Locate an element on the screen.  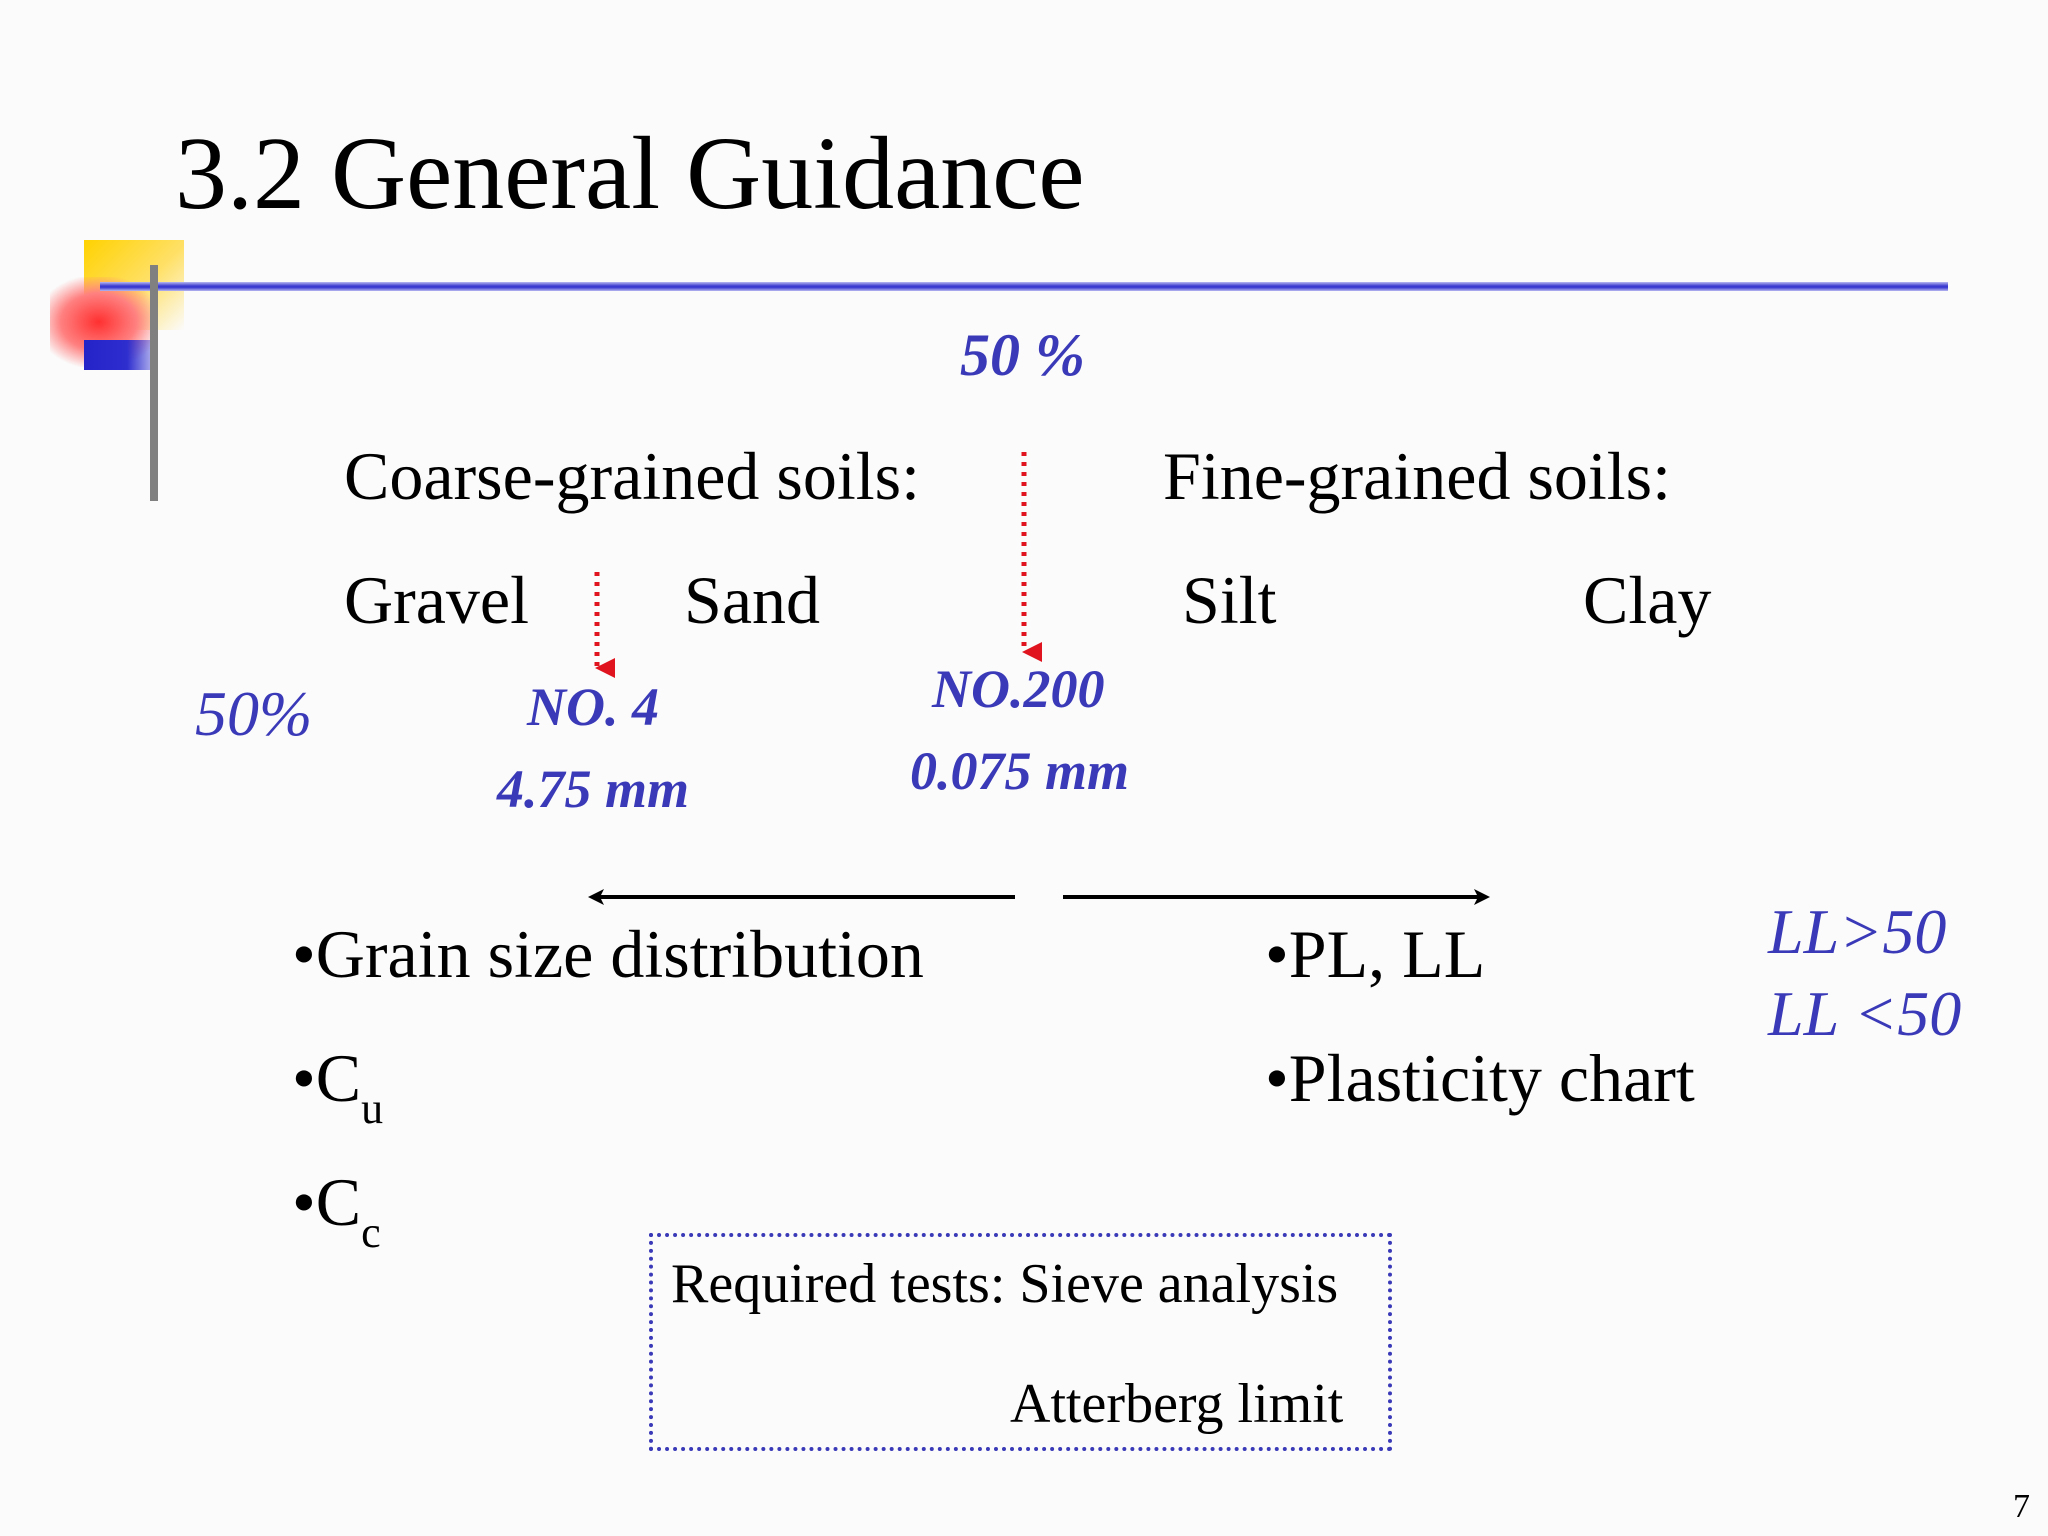
coarse-grained-heading: Coarse-grained soils: is located at coordinates (632, 476).